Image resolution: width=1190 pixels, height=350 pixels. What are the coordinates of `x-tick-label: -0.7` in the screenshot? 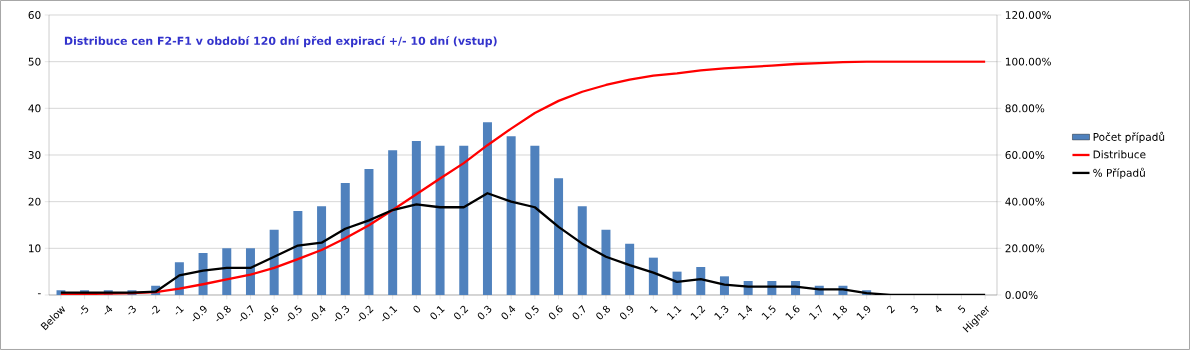 It's located at (247, 313).